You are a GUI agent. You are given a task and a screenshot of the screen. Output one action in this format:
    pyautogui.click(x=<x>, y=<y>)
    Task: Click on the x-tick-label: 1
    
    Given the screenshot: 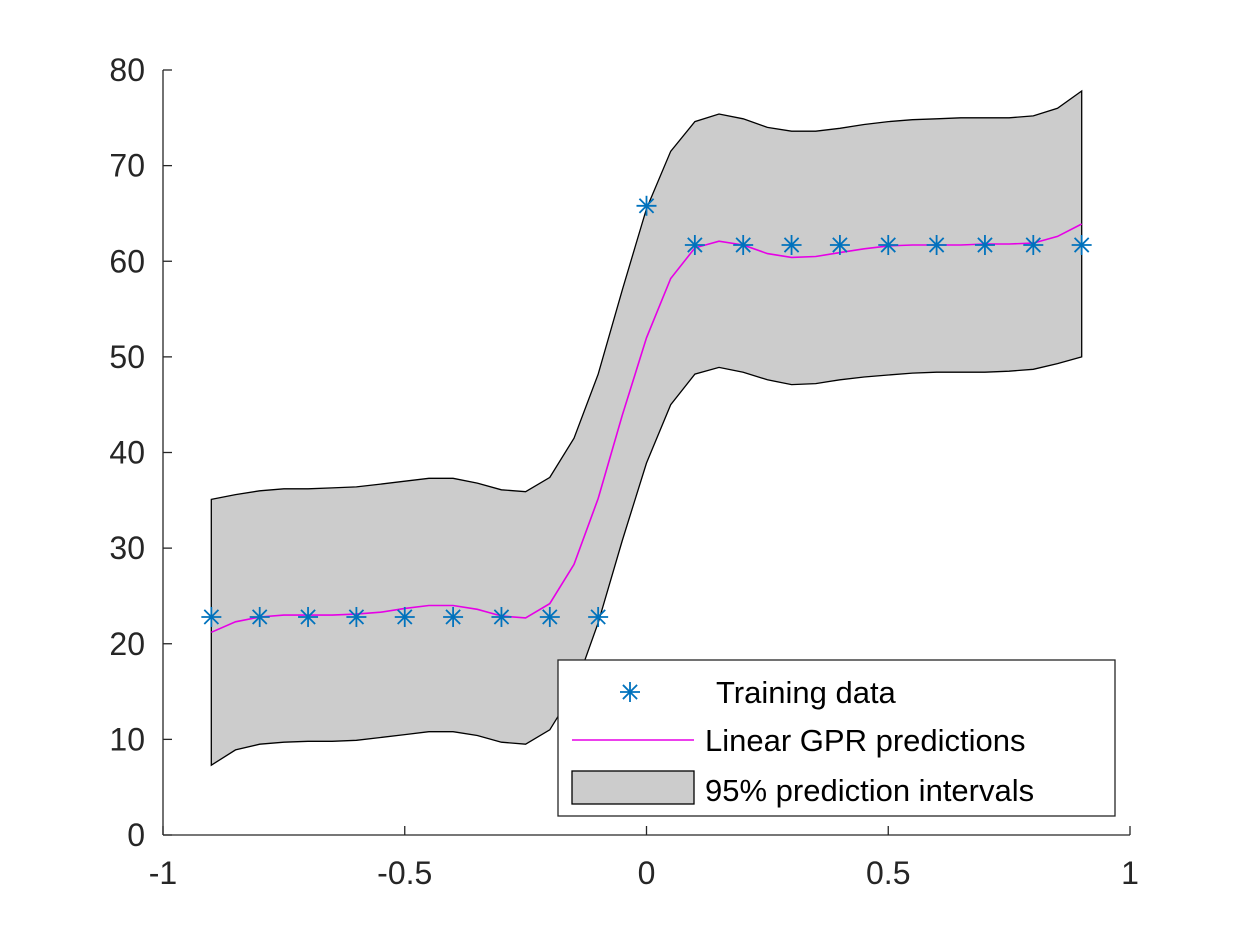 What is the action you would take?
    pyautogui.click(x=1130, y=873)
    